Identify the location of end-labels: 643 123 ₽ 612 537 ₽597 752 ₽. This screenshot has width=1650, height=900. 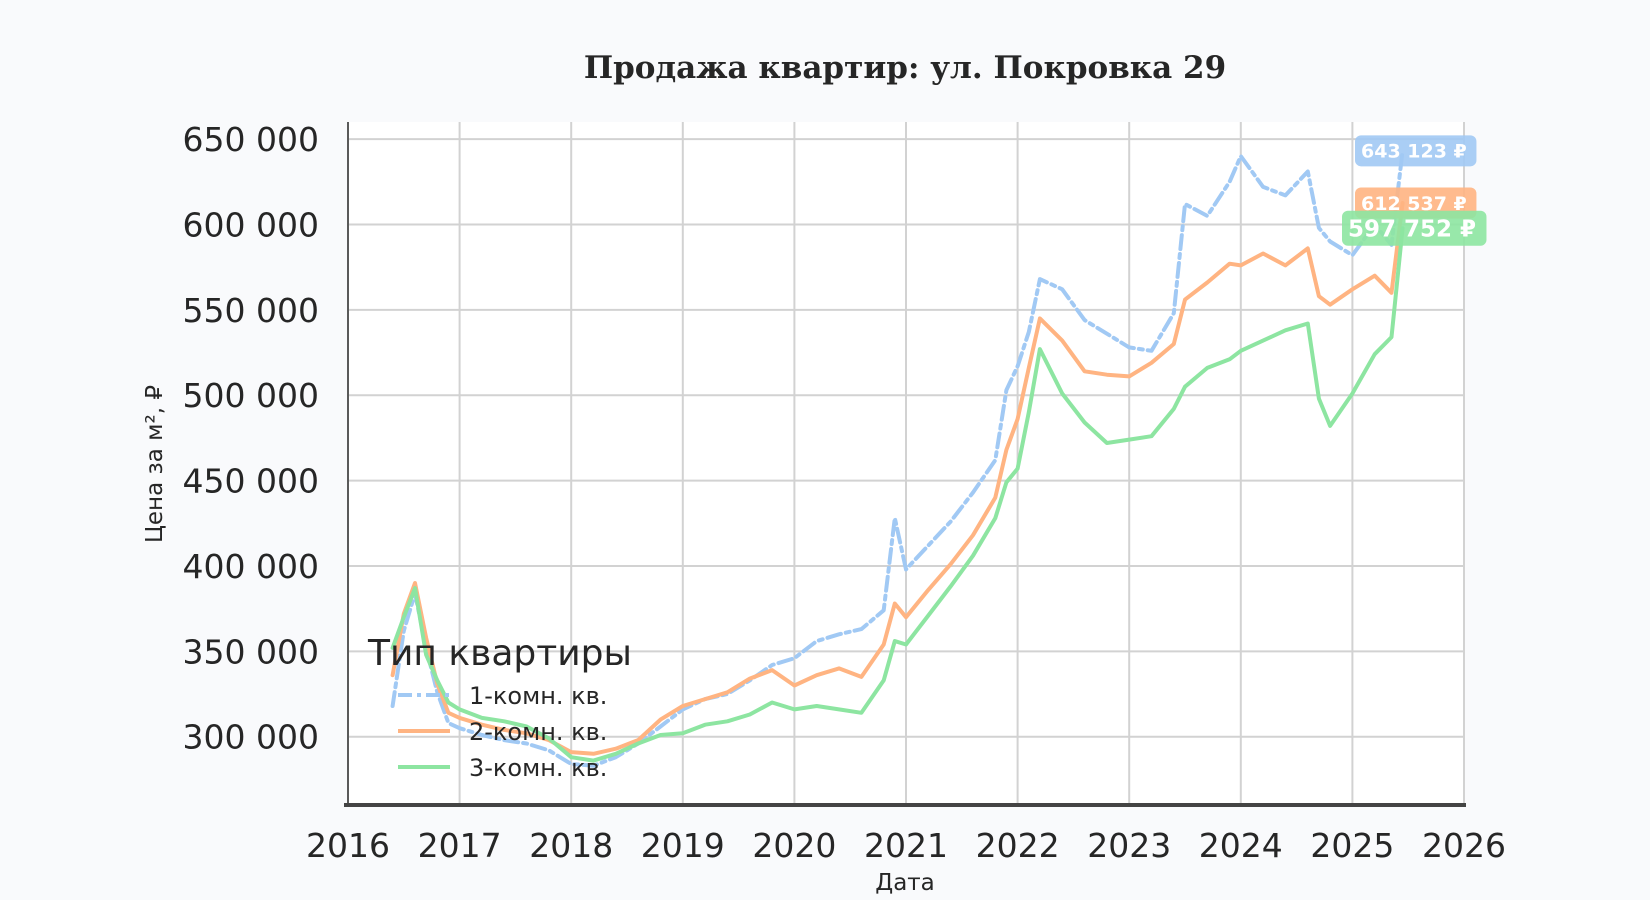
(1414, 190).